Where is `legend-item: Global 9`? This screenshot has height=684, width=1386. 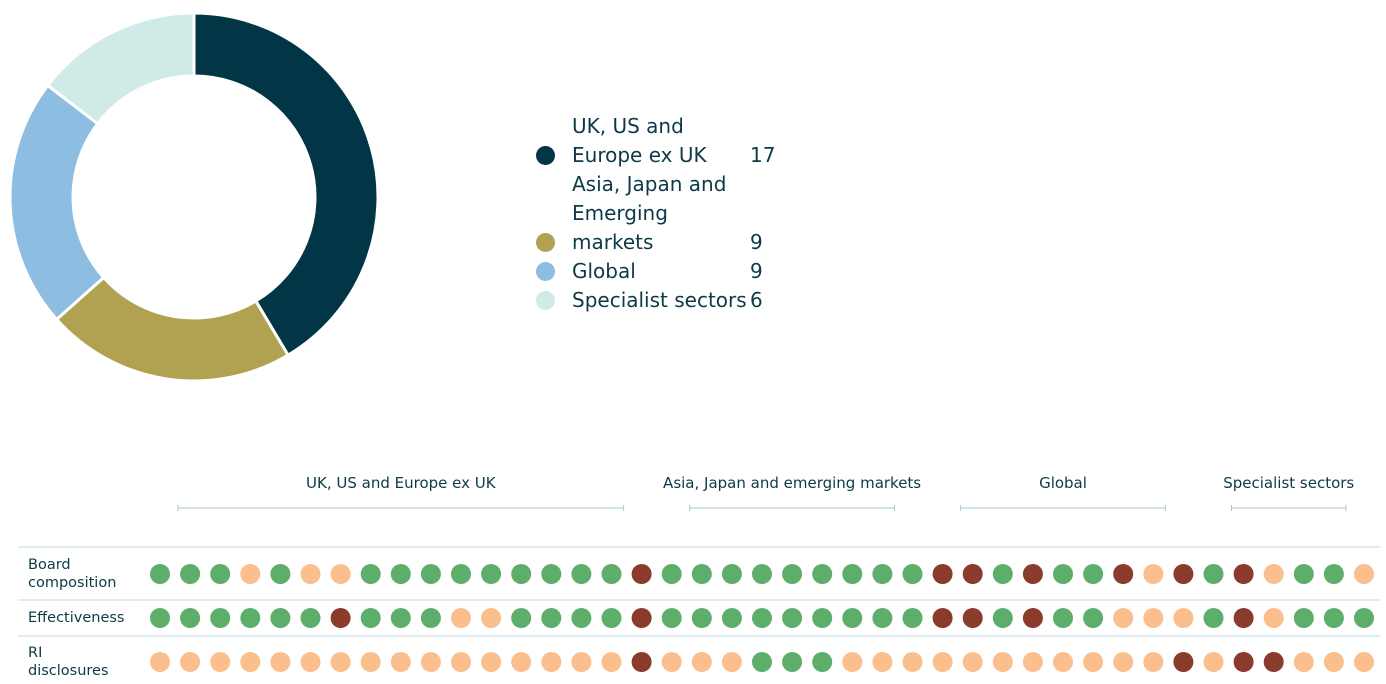 legend-item: Global 9 is located at coordinates (698, 271).